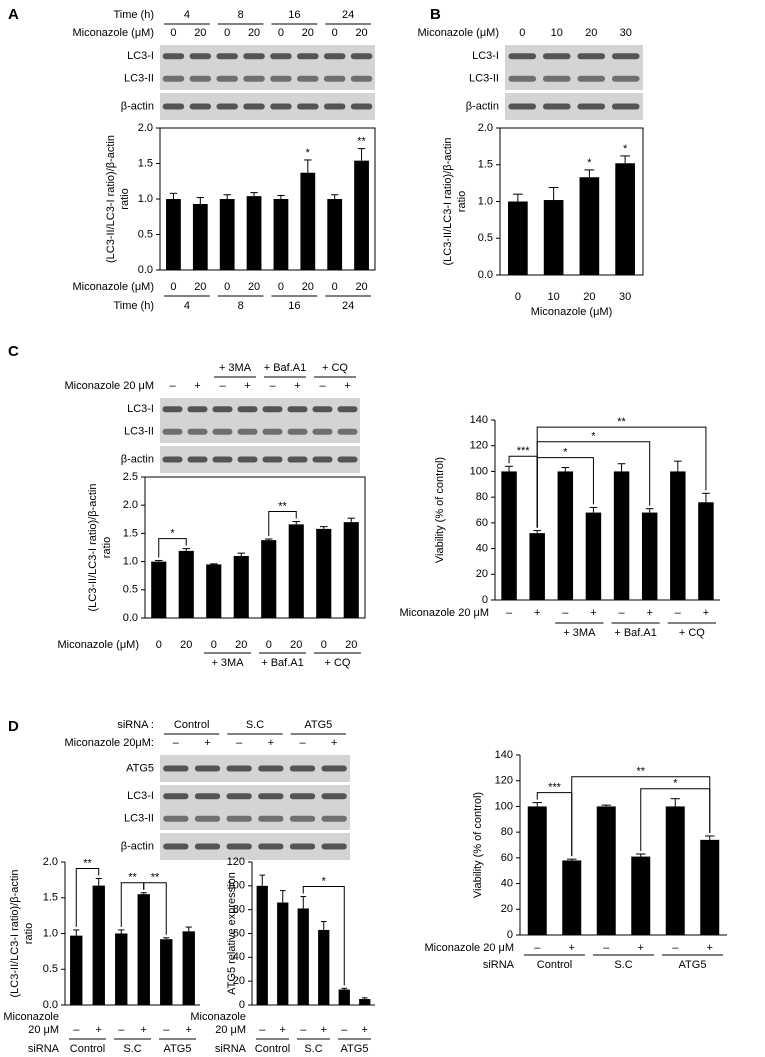 The width and height of the screenshot is (765, 1057). Describe the element at coordinates (335, 33) in the screenshot. I see `blot-lane: 0` at that location.